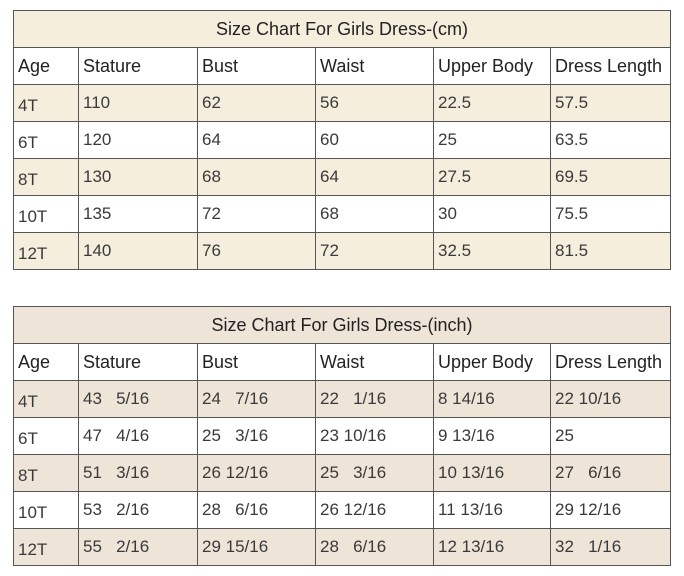  What do you see at coordinates (374, 399) in the screenshot?
I see `cell-waist: 22 1/16` at bounding box center [374, 399].